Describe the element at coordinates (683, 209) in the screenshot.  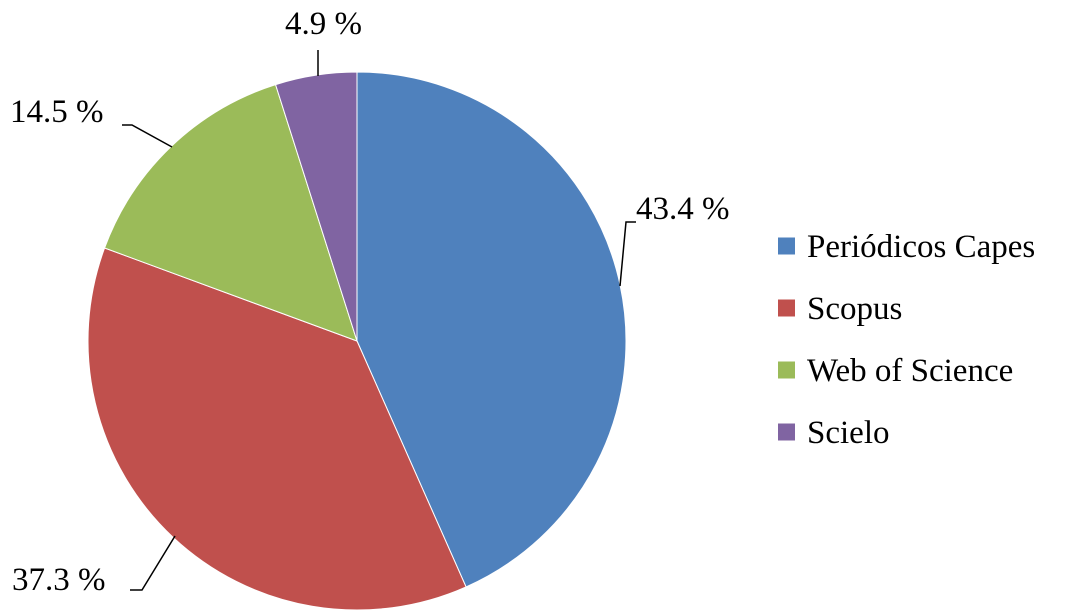
I see `data-label-periodicos-capes: 43.4 %` at that location.